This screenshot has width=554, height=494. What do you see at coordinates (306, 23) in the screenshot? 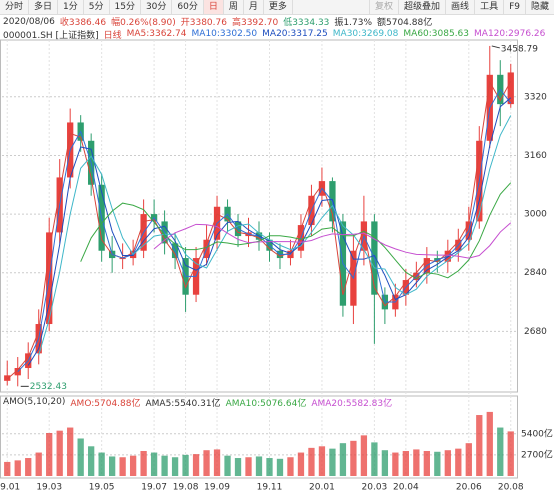
I see `quote-item: 低3334.33` at bounding box center [306, 23].